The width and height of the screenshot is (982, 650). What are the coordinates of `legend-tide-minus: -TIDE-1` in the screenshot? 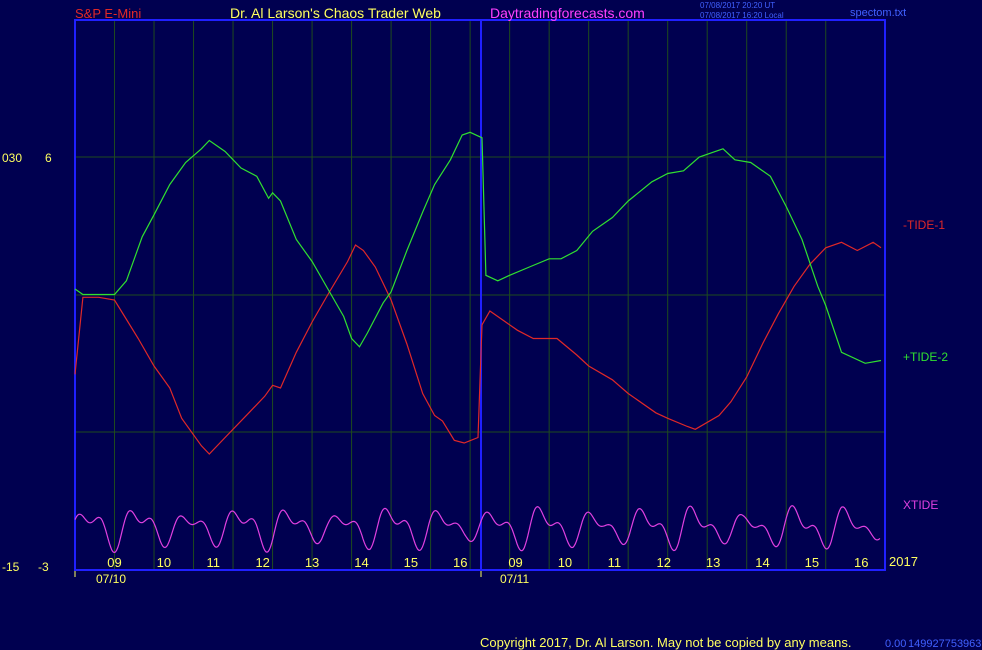 It's located at (924, 225).